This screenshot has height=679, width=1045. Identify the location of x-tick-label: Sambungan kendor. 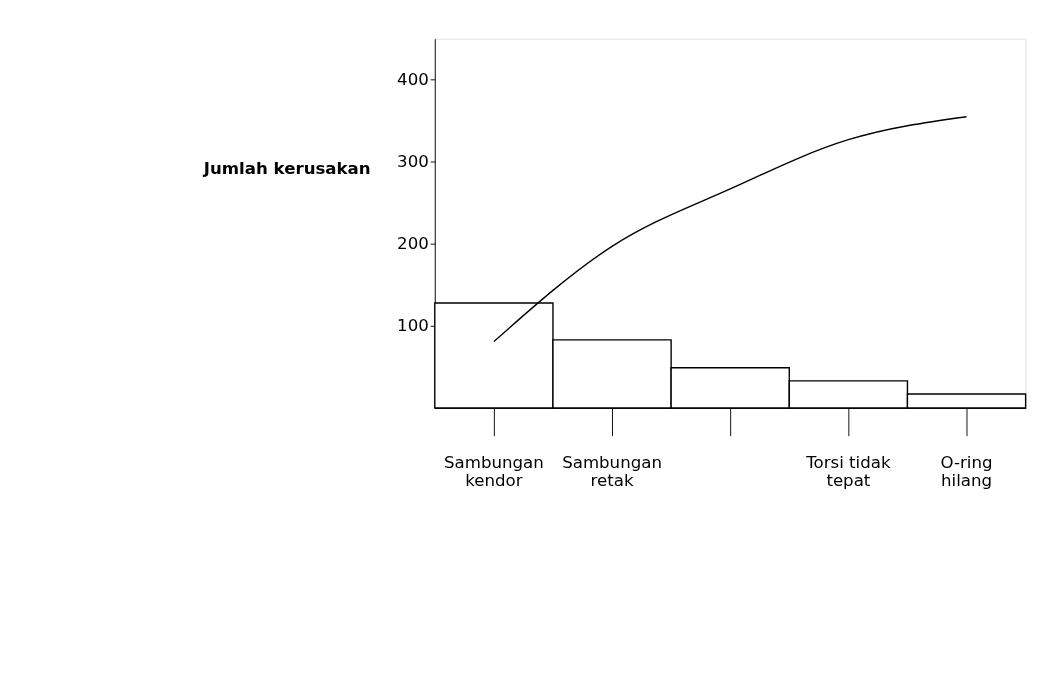
(494, 471).